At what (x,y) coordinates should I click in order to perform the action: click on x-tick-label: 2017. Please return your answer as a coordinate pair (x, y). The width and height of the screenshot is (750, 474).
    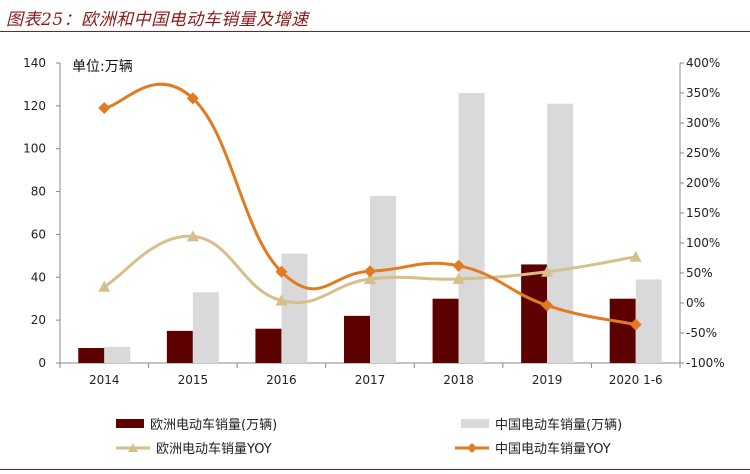
    Looking at the image, I should click on (370, 380).